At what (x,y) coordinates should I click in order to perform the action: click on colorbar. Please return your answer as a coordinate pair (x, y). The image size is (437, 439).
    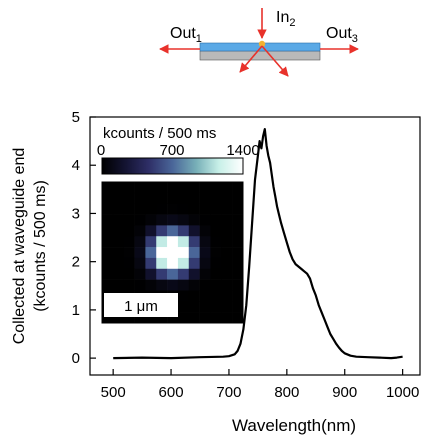
    Looking at the image, I should click on (172, 166).